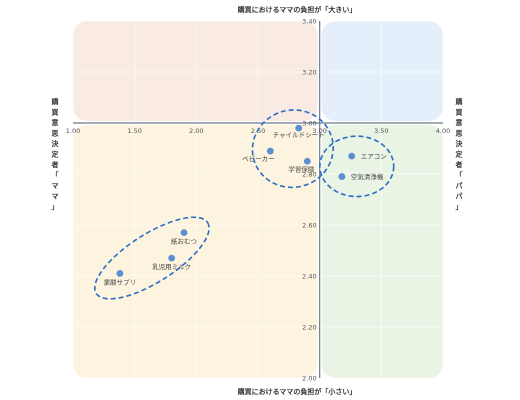  I want to click on point-label: チャイルドシート, so click(299, 135).